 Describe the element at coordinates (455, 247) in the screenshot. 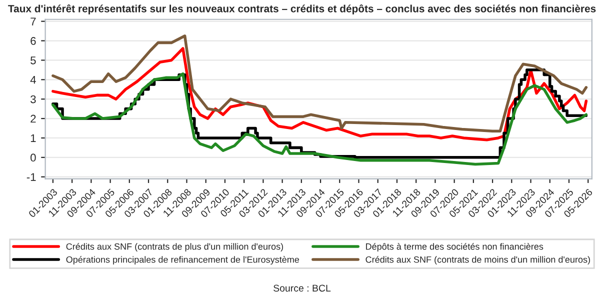

I see `legend-label: Dépôts à terme des sociétés non financières` at that location.